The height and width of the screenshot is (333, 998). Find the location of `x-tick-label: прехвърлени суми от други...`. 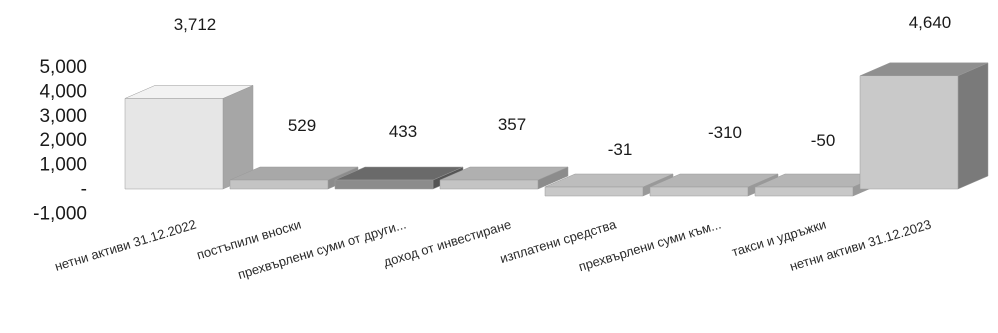

x-tick-label: прехвърлени суми от други... is located at coordinates (322, 250).